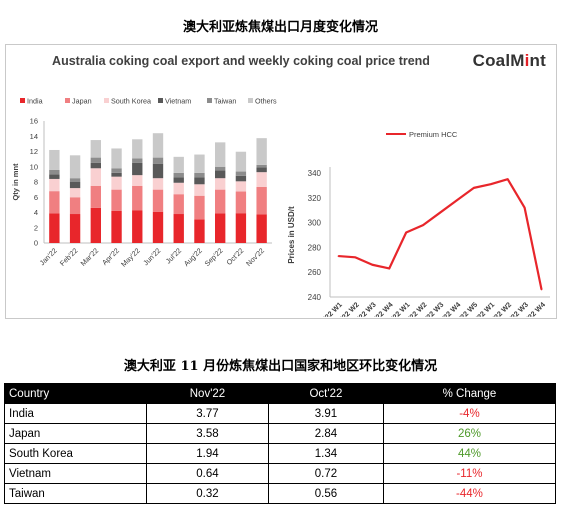 This screenshot has height=525, width=561. Describe the element at coordinates (15, 182) in the screenshot. I see `y-axis-label: Qty in mnt` at that location.